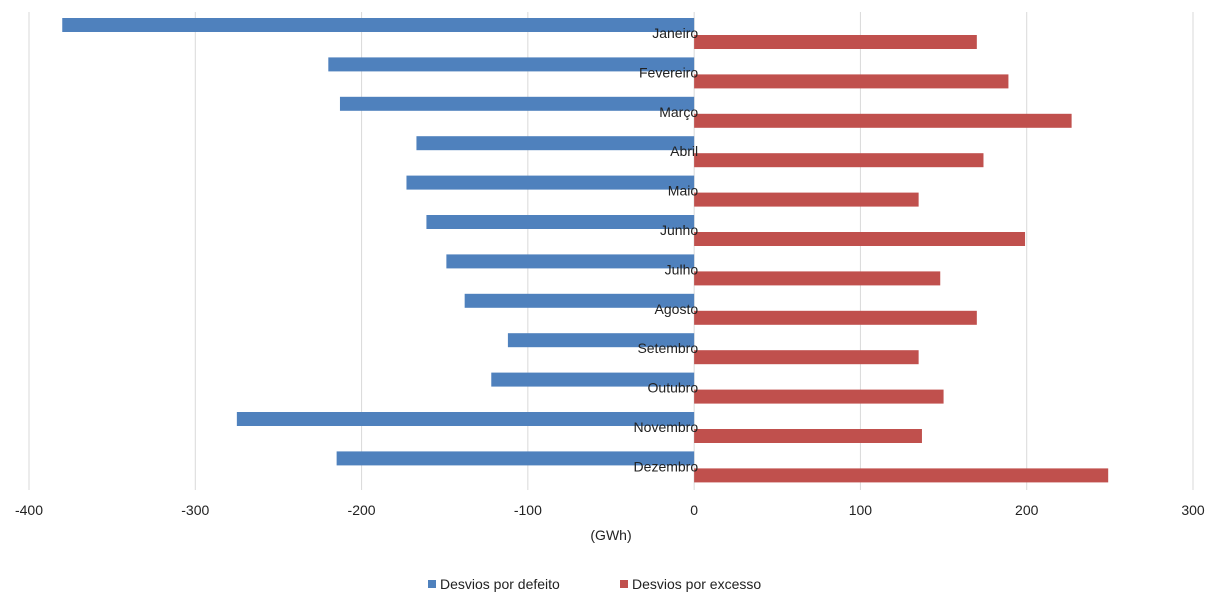 Image resolution: width=1210 pixels, height=598 pixels. I want to click on category-label: Dezembro, so click(666, 466).